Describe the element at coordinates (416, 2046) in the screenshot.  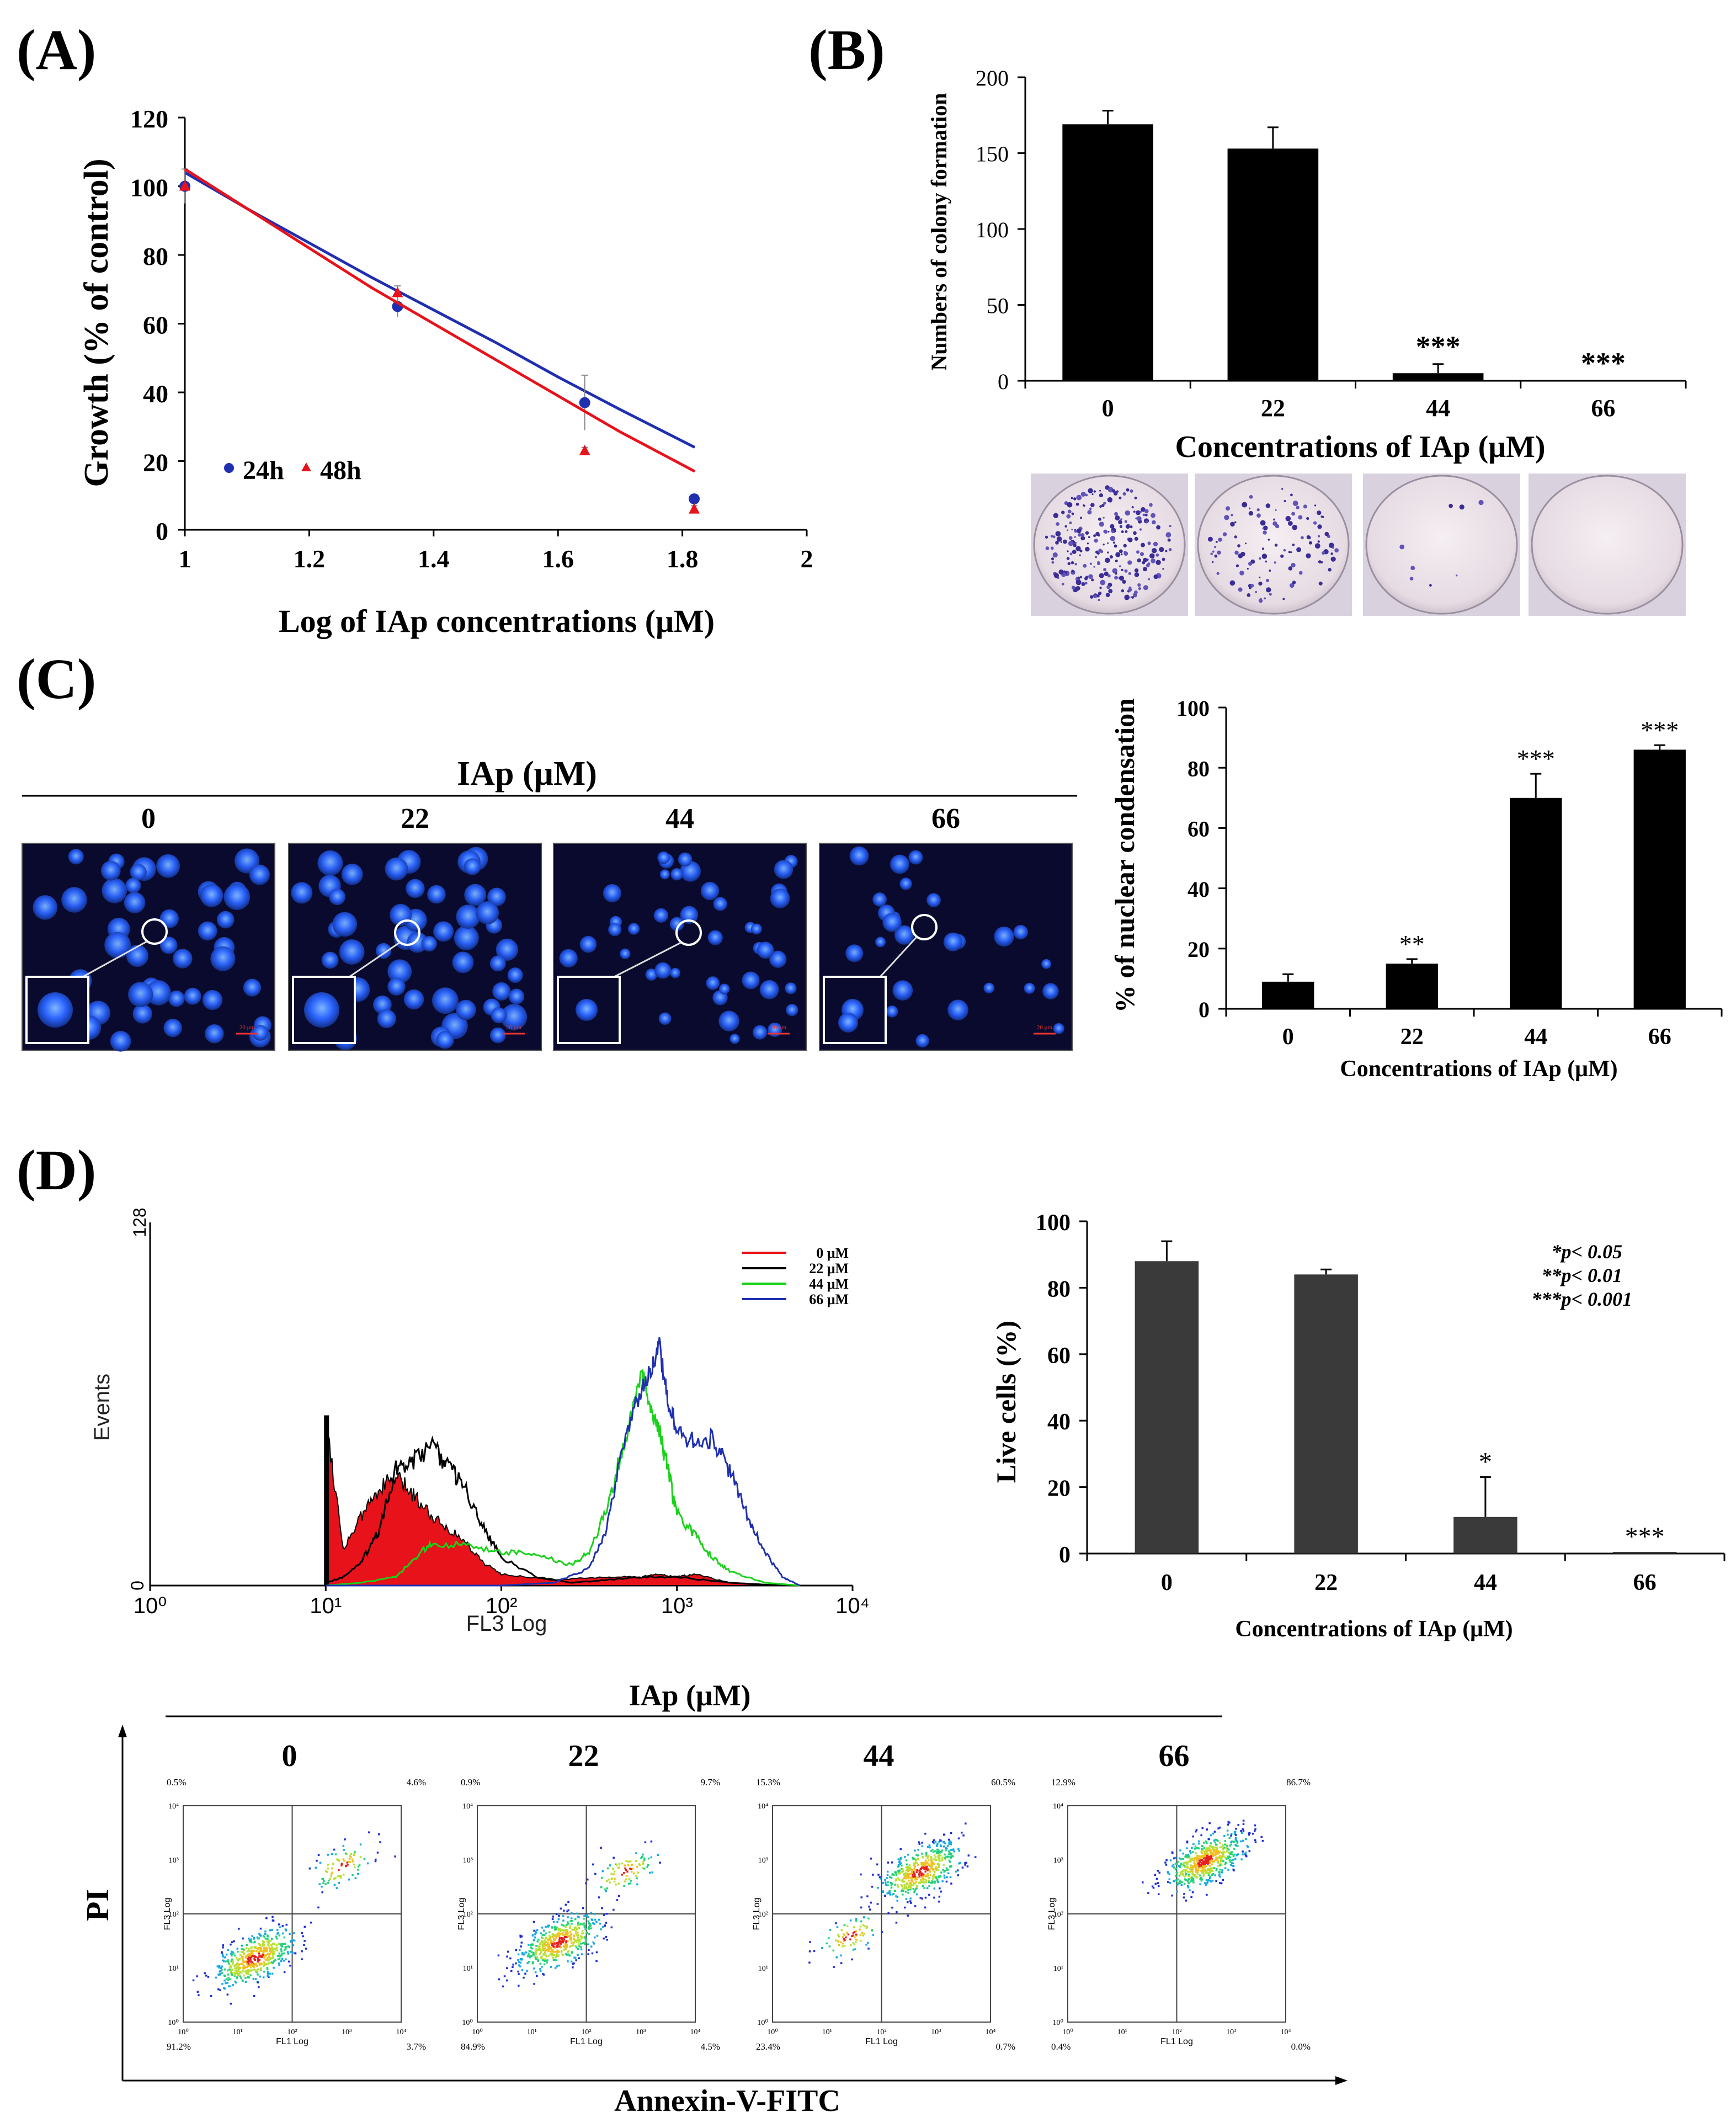
I see `quadrant-lr-value: 3.7%` at that location.